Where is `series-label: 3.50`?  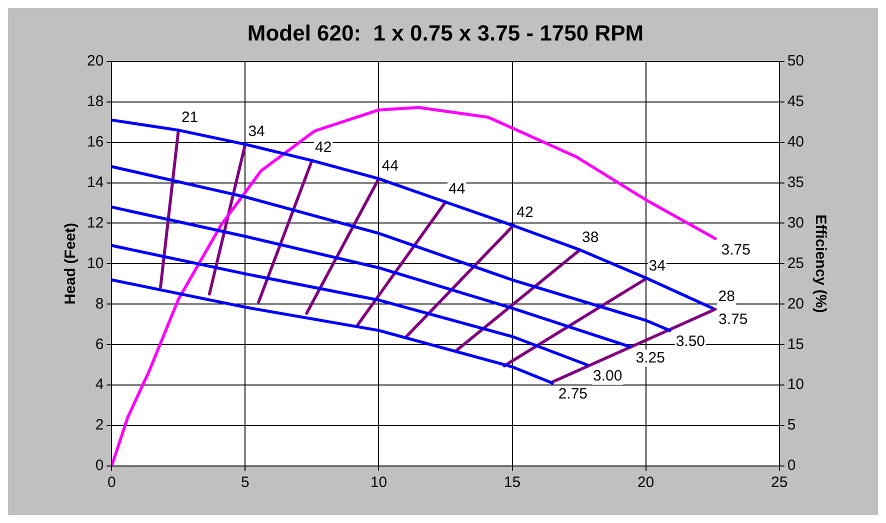 series-label: 3.50 is located at coordinates (691, 341).